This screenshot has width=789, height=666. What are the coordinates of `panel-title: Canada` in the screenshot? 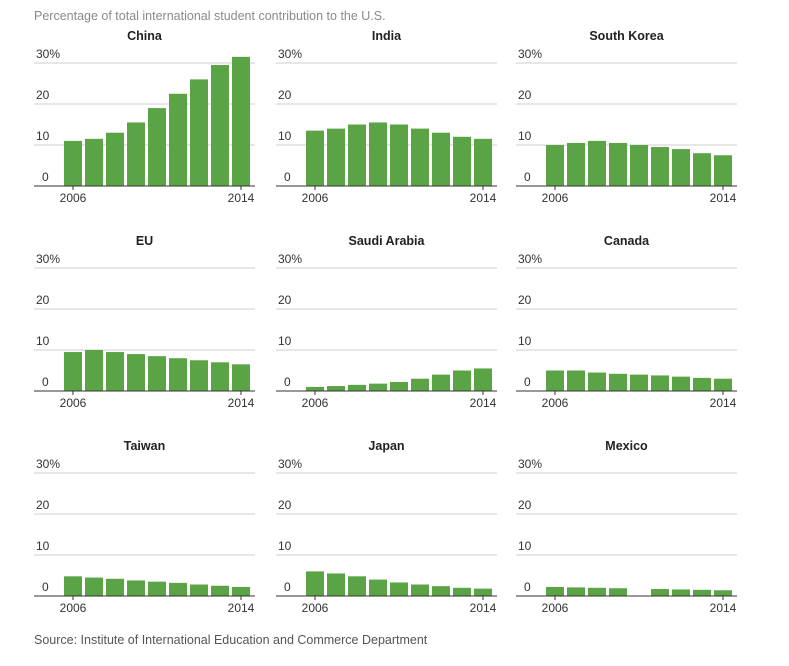 It's located at (627, 241).